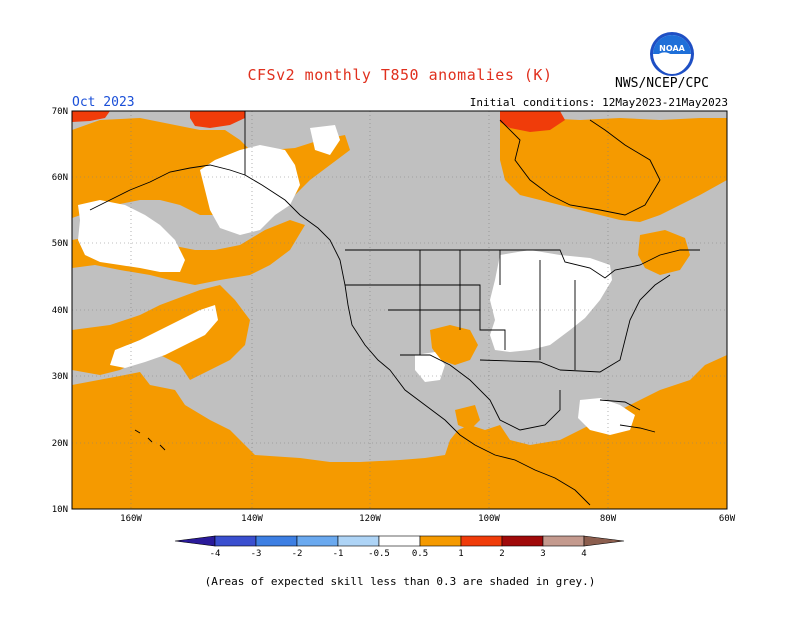 The width and height of the screenshot is (800, 618). Describe the element at coordinates (672, 54) in the screenshot. I see `noaa-logo-icon: NOAA` at that location.